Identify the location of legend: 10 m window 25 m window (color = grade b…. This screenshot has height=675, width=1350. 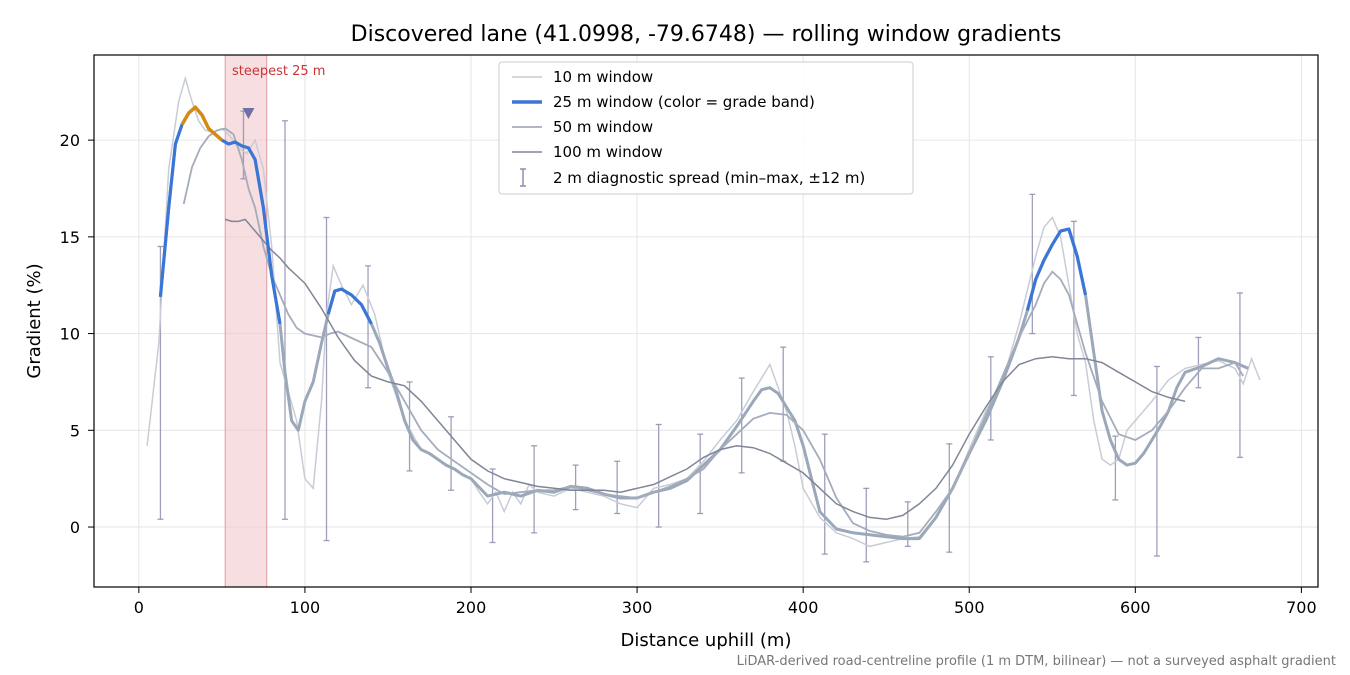
(706, 128).